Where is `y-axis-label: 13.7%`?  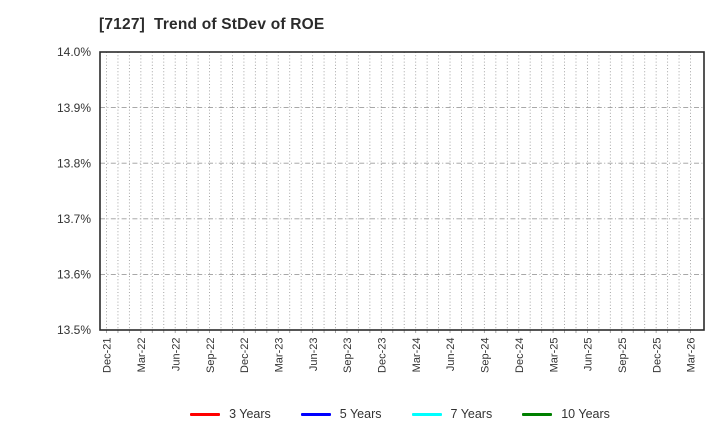 y-axis-label: 13.7% is located at coordinates (74, 219).